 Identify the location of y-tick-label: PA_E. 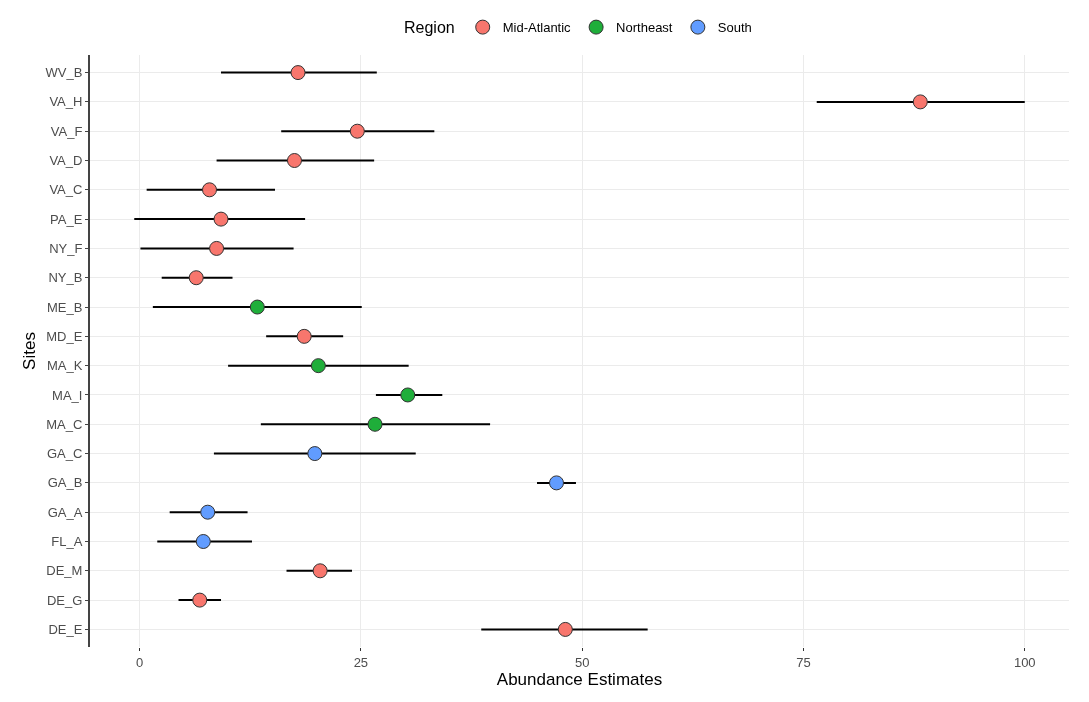
(66, 219).